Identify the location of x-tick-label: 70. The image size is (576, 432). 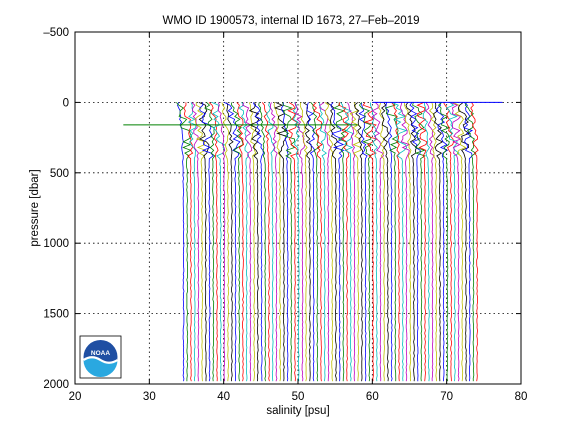
(446, 397).